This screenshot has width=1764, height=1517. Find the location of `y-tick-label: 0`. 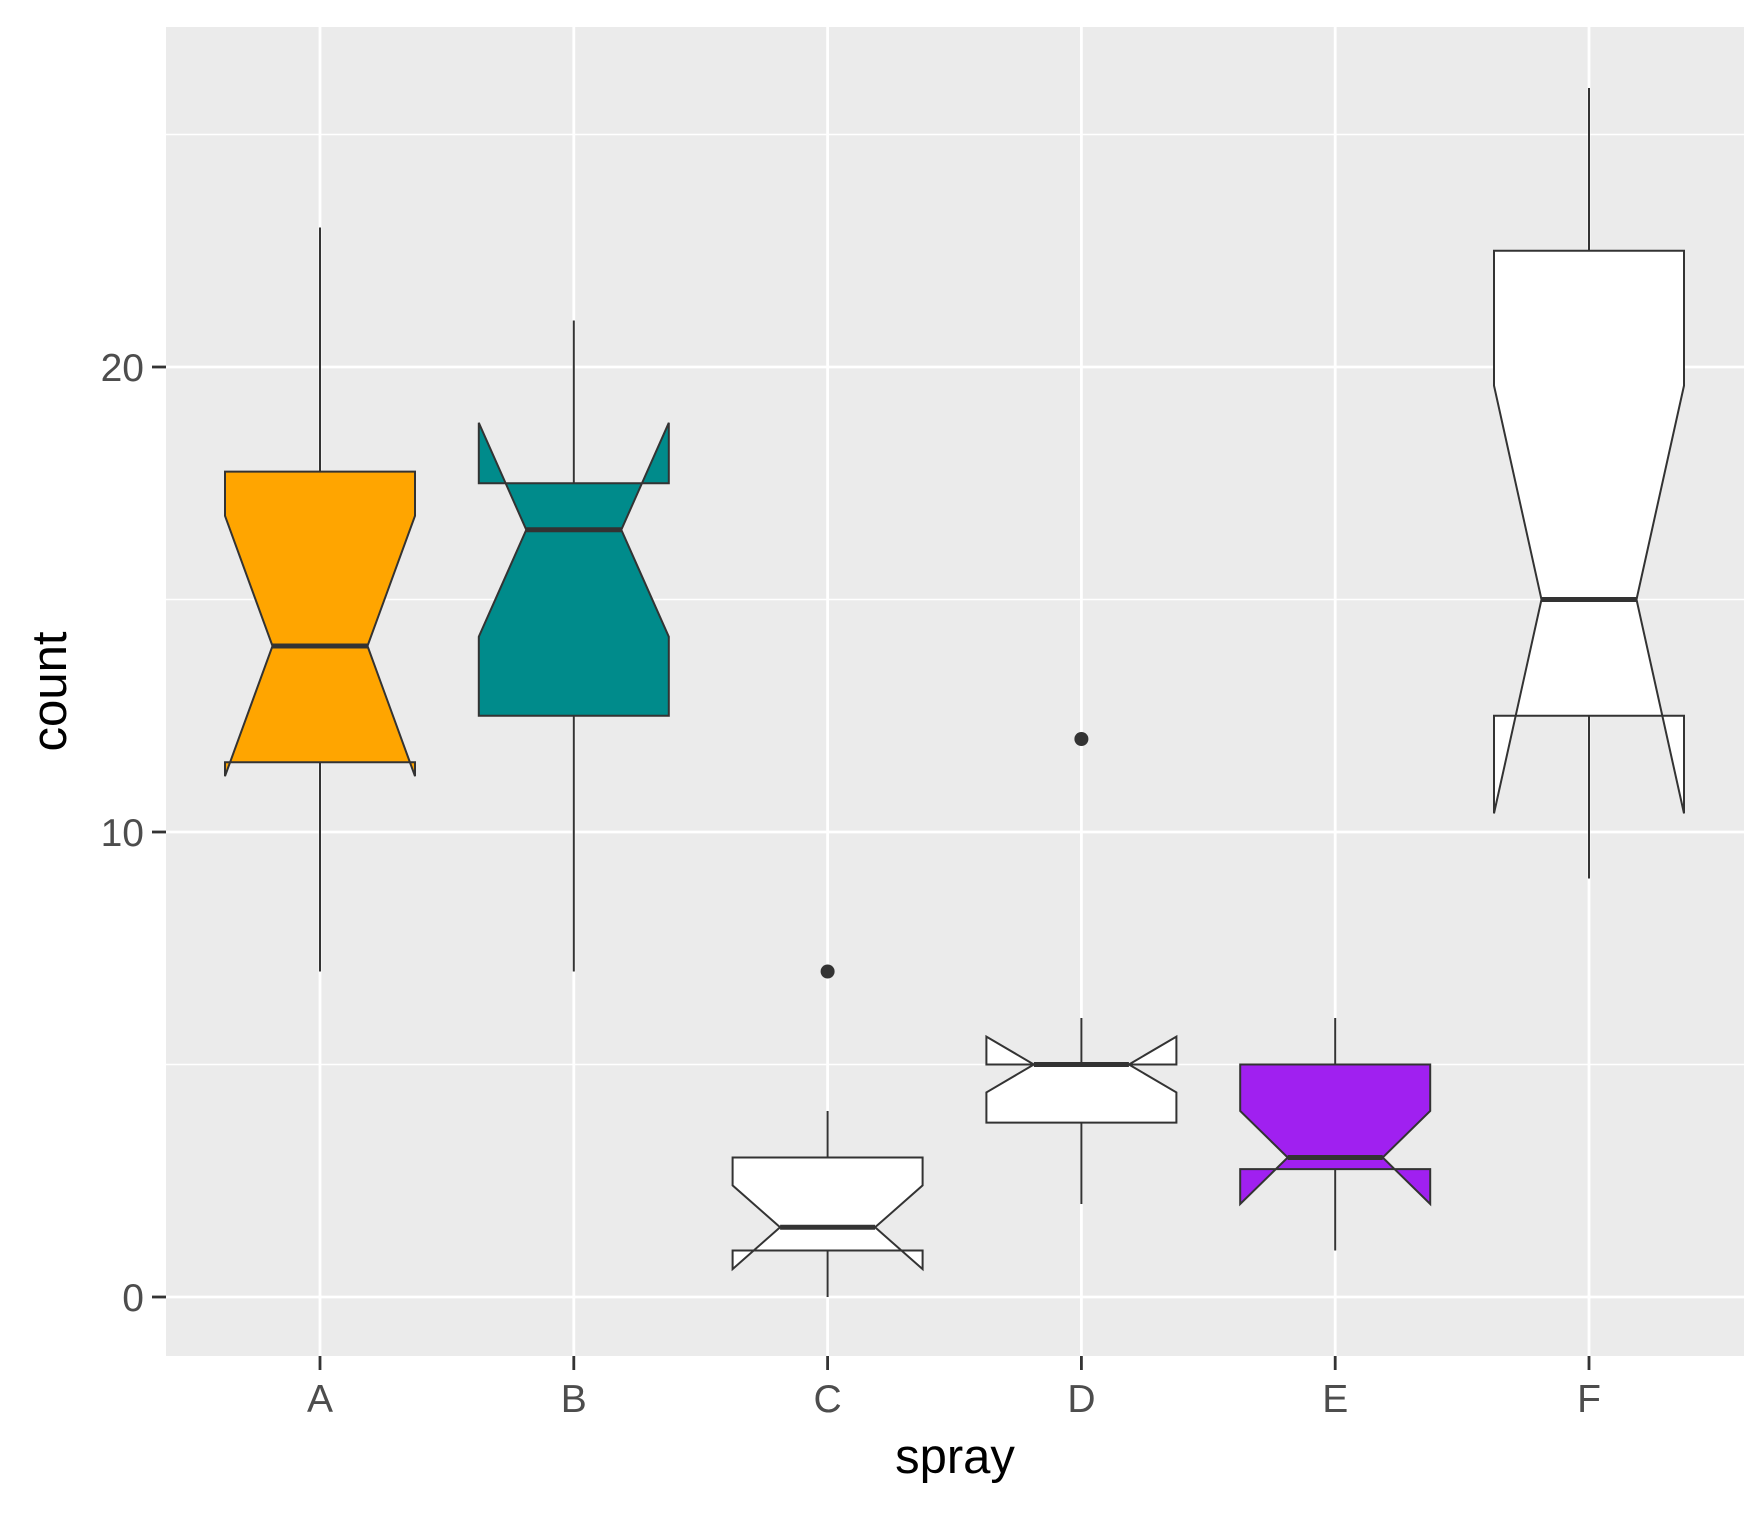

y-tick-label: 0 is located at coordinates (133, 1298).